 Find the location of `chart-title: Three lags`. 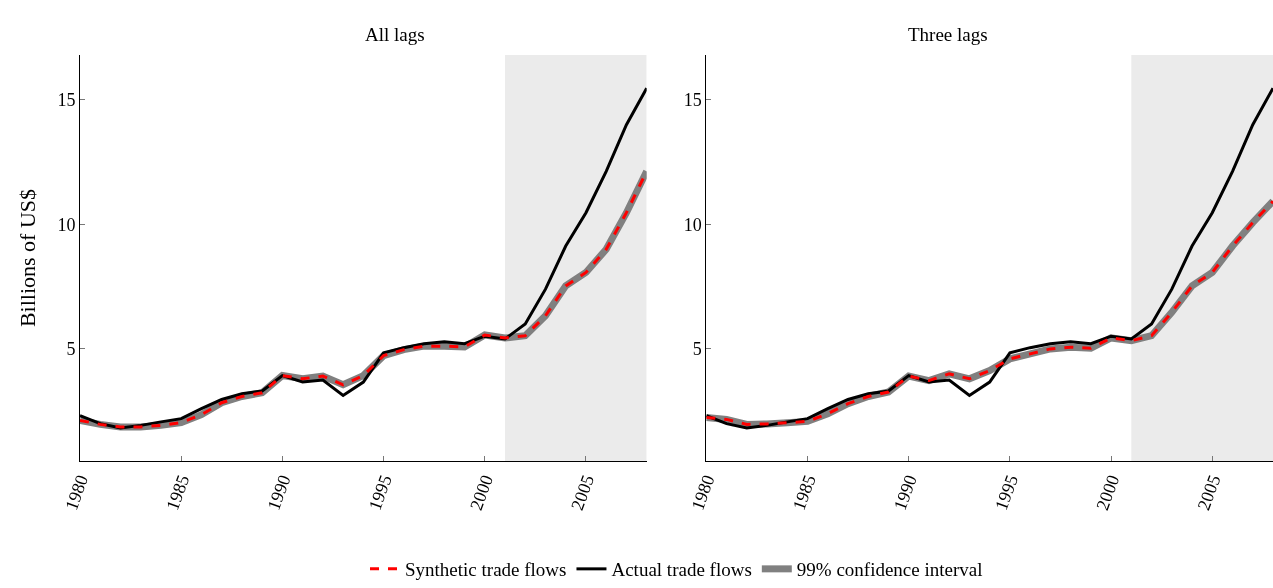

chart-title: Three lags is located at coordinates (948, 34).